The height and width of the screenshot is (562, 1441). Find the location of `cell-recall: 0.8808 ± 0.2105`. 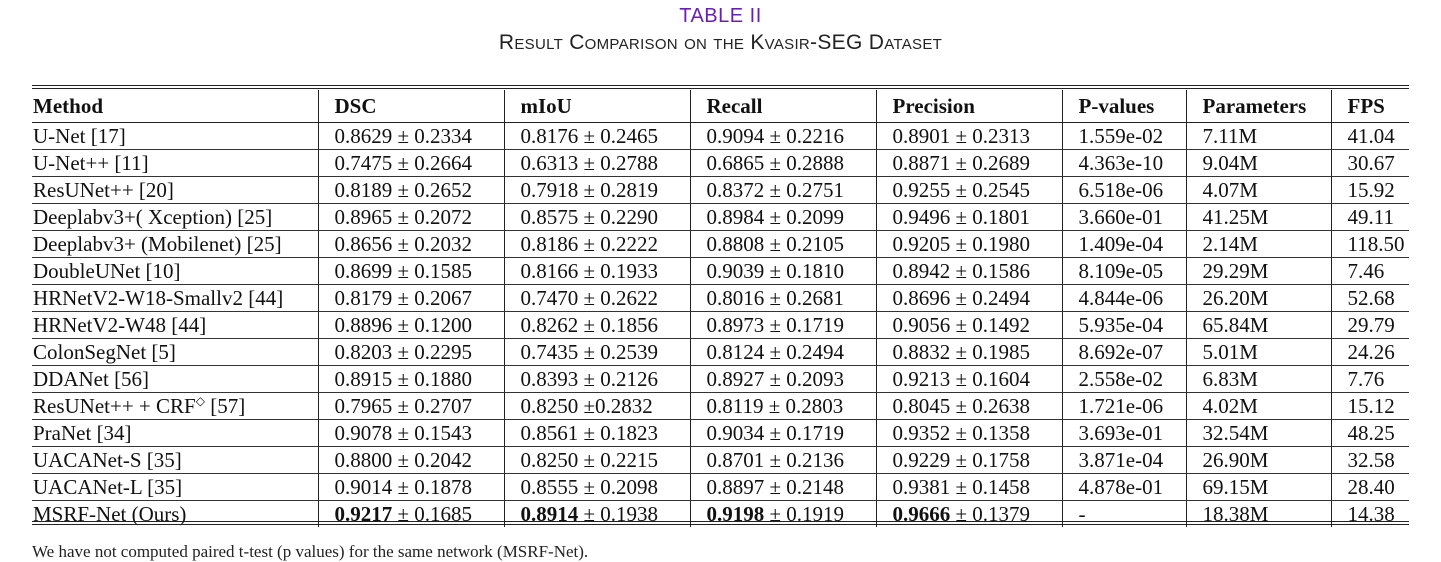

cell-recall: 0.8808 ± 0.2105 is located at coordinates (782, 244).